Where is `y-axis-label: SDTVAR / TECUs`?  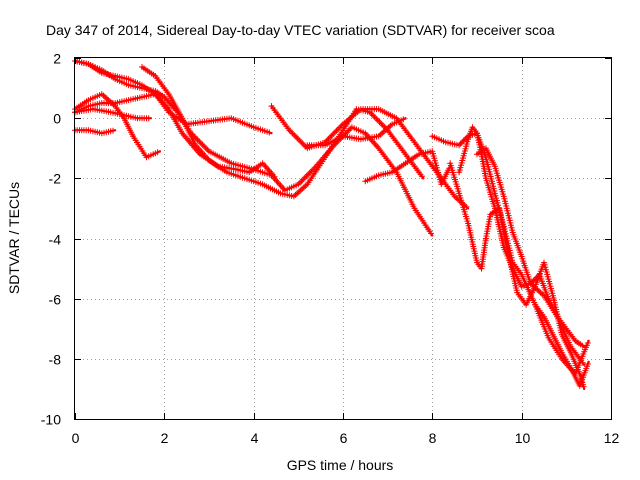
y-axis-label: SDTVAR / TECUs is located at coordinates (14, 238).